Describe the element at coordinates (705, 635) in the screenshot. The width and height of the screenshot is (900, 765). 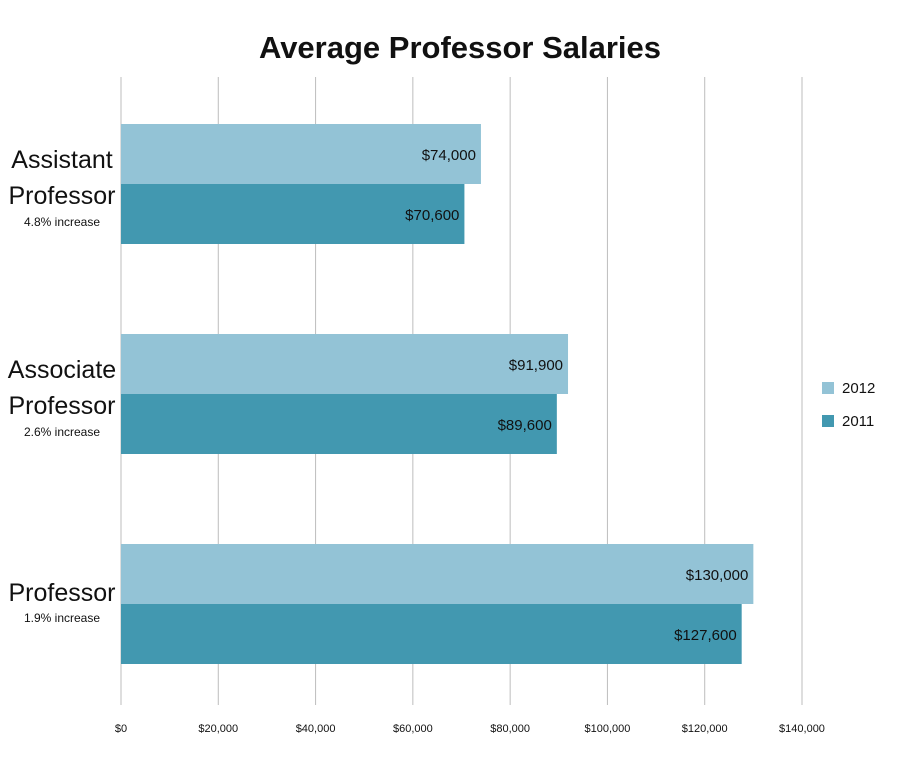
I see `data-label: $127,600` at that location.